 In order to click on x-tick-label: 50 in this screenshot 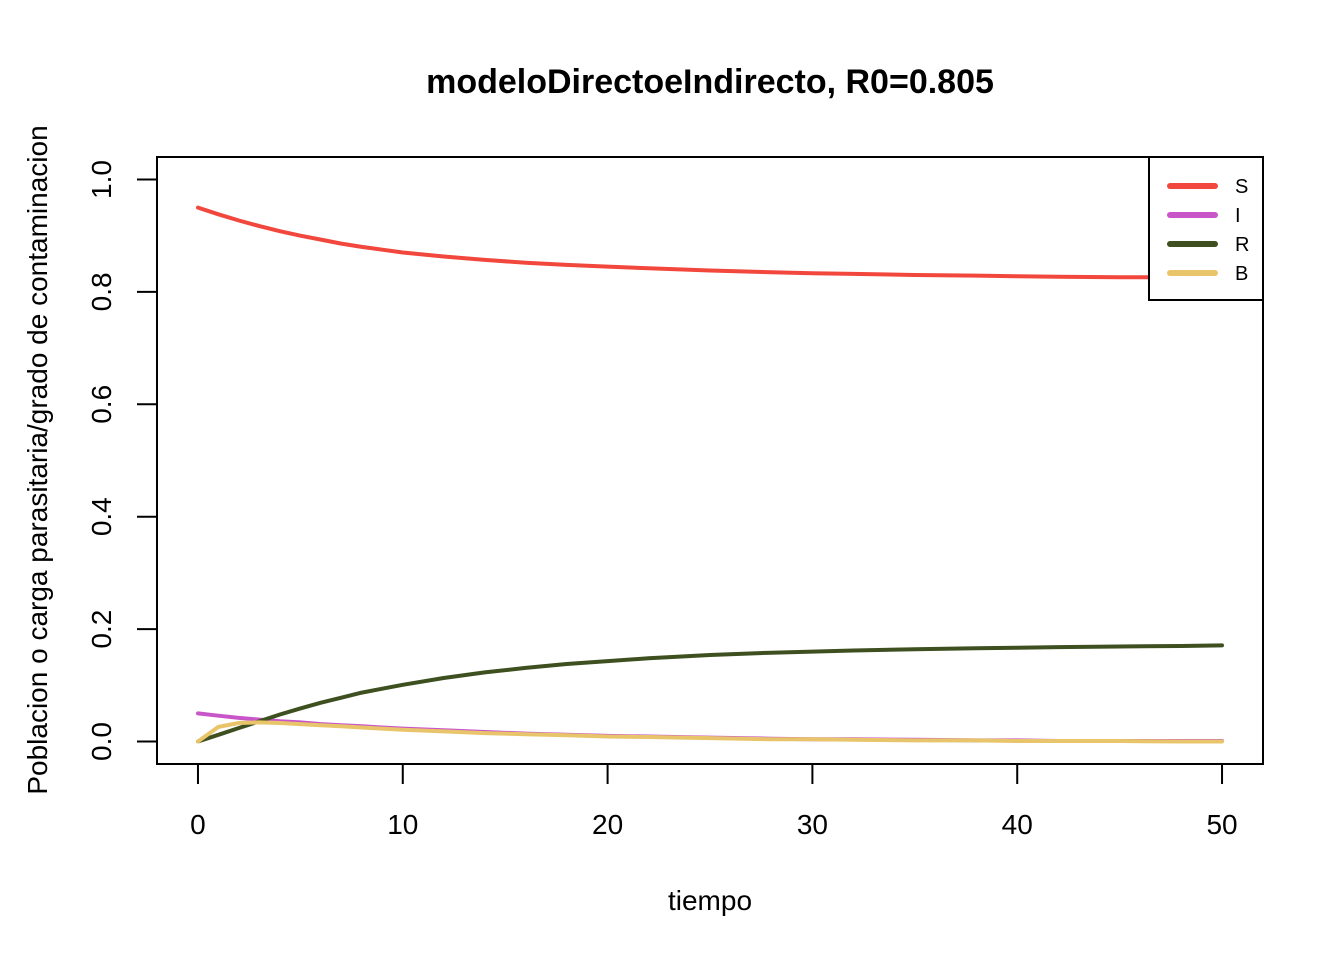, I will do `click(1221, 824)`.